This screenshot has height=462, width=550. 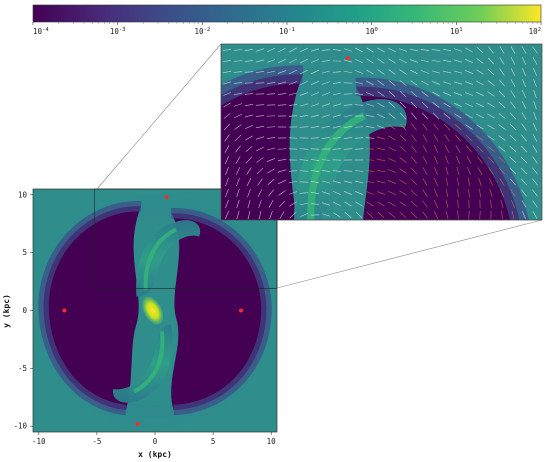 What do you see at coordinates (456, 31) in the screenshot?
I see `colorbar-tick-label: 101` at bounding box center [456, 31].